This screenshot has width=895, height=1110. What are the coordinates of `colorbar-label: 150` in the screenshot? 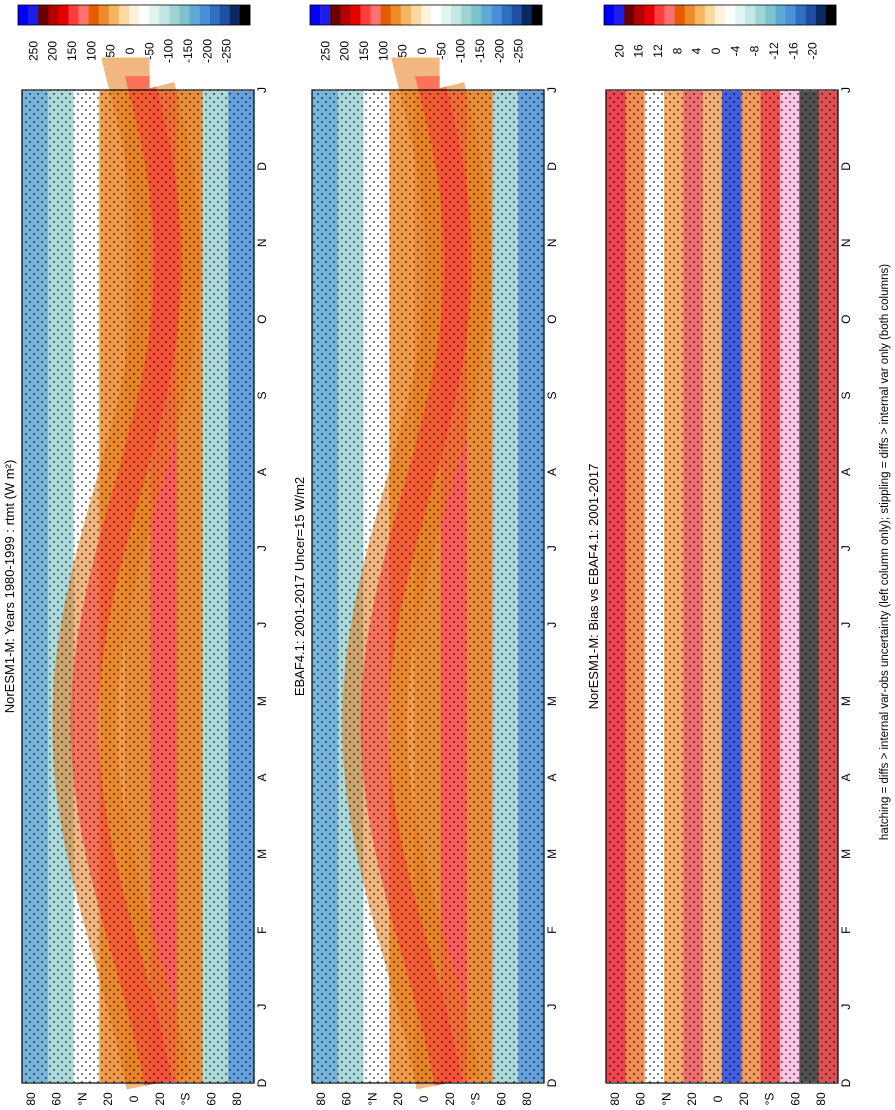 It's located at (364, 51).